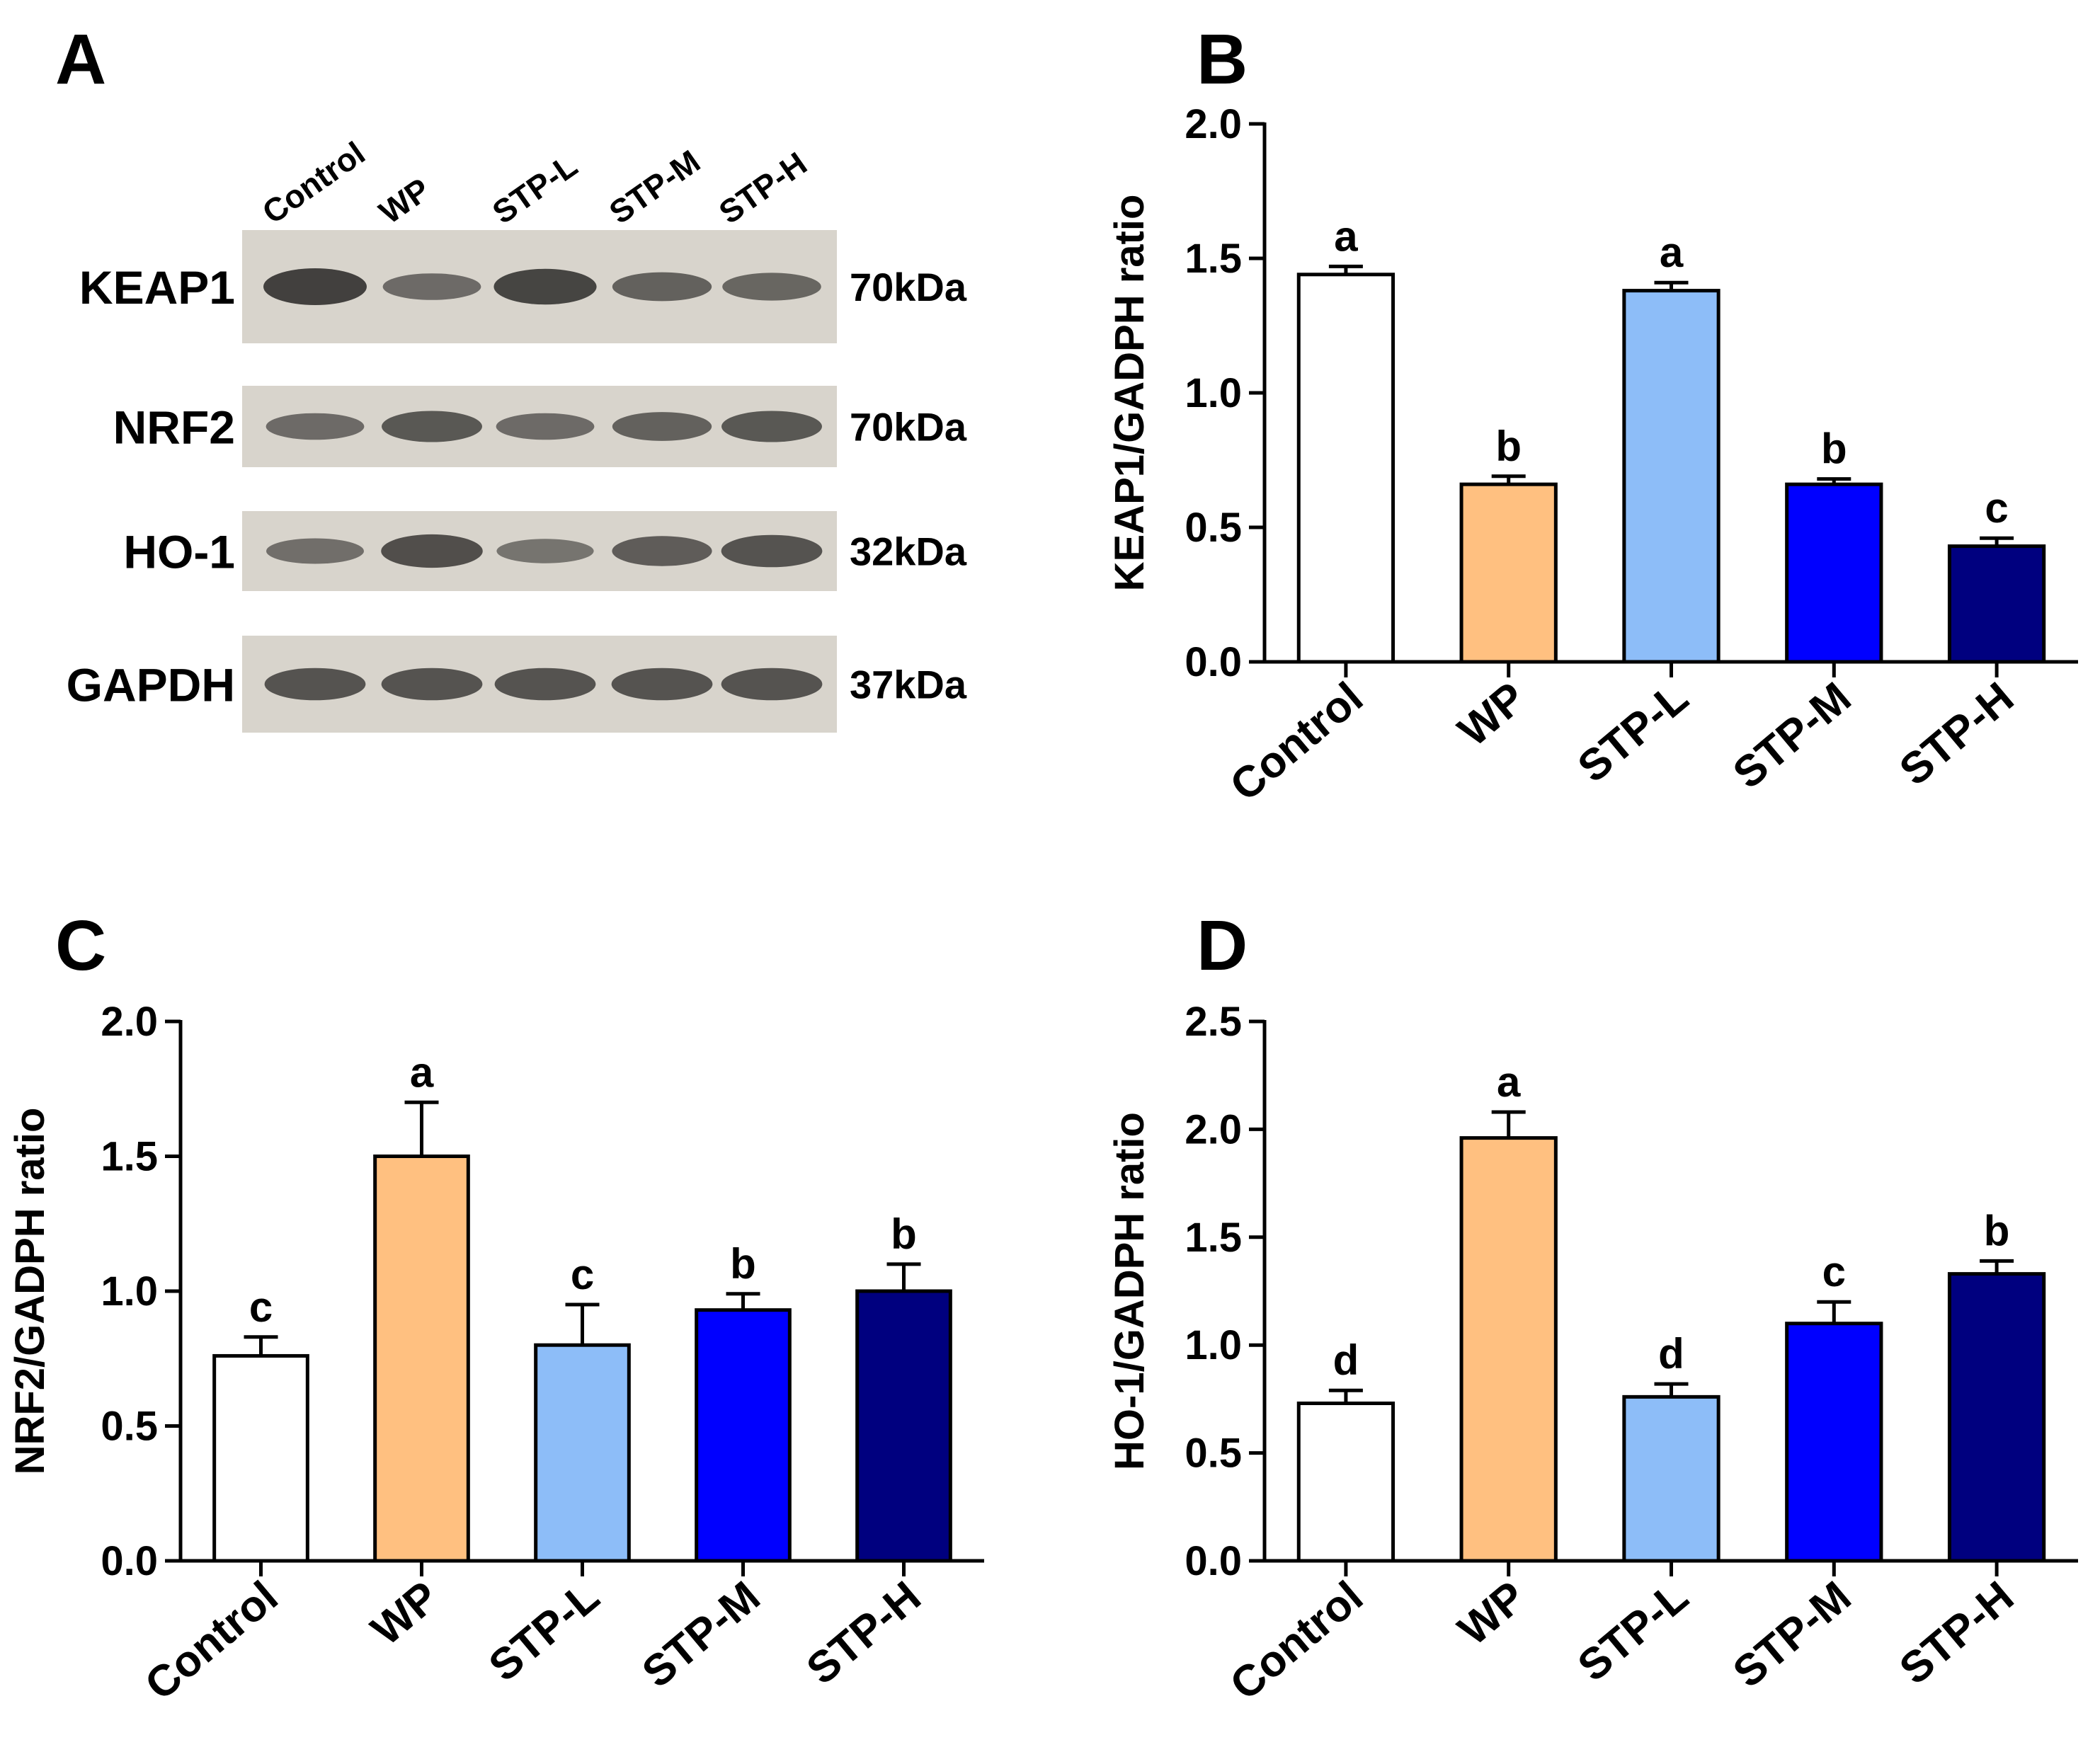  Describe the element at coordinates (535, 189) in the screenshot. I see `lane-label-stp-l: STP-L` at that location.